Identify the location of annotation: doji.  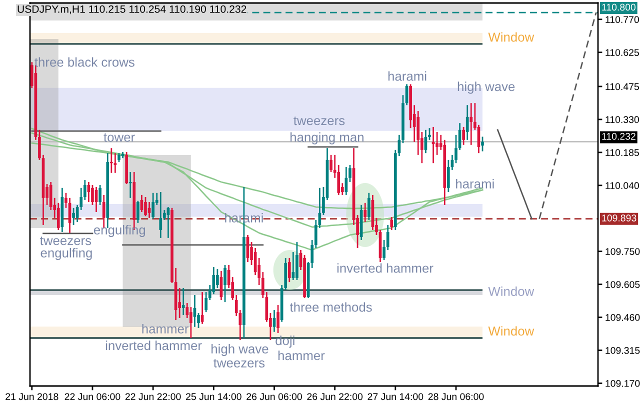
(285, 342).